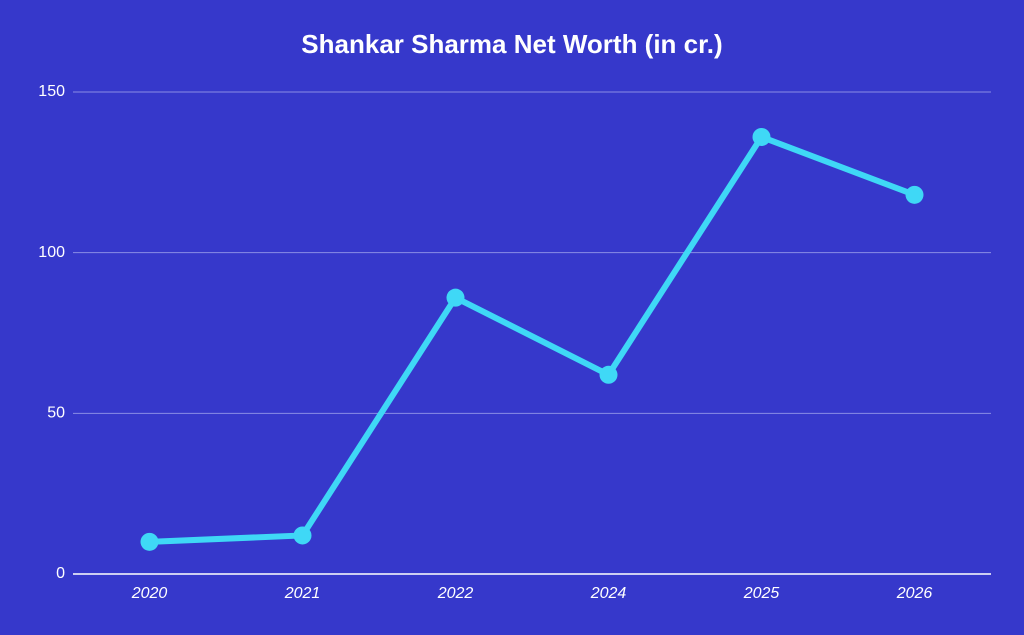 The width and height of the screenshot is (1024, 635). Describe the element at coordinates (51, 252) in the screenshot. I see `y-tick-label: 100` at that location.